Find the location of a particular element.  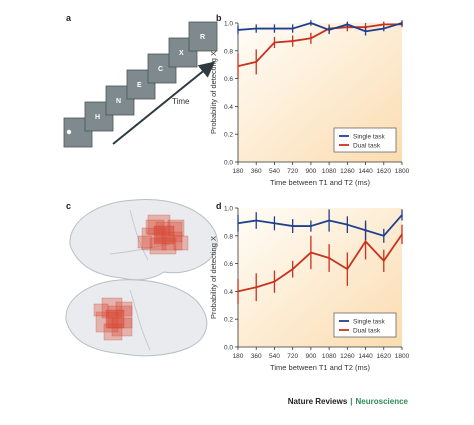

journal-section: Neuroscience is located at coordinates (381, 401).